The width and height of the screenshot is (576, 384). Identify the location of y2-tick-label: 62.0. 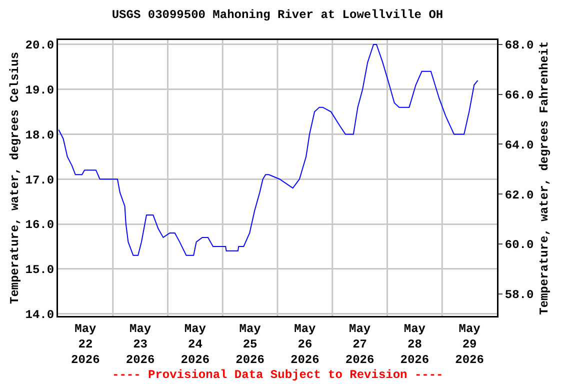
(519, 195).